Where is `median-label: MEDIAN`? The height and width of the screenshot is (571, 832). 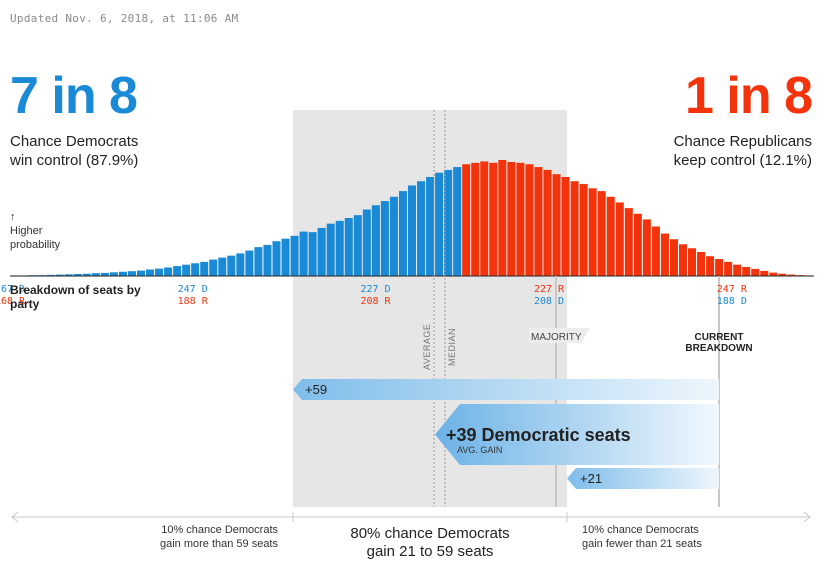 median-label: MEDIAN is located at coordinates (452, 347).